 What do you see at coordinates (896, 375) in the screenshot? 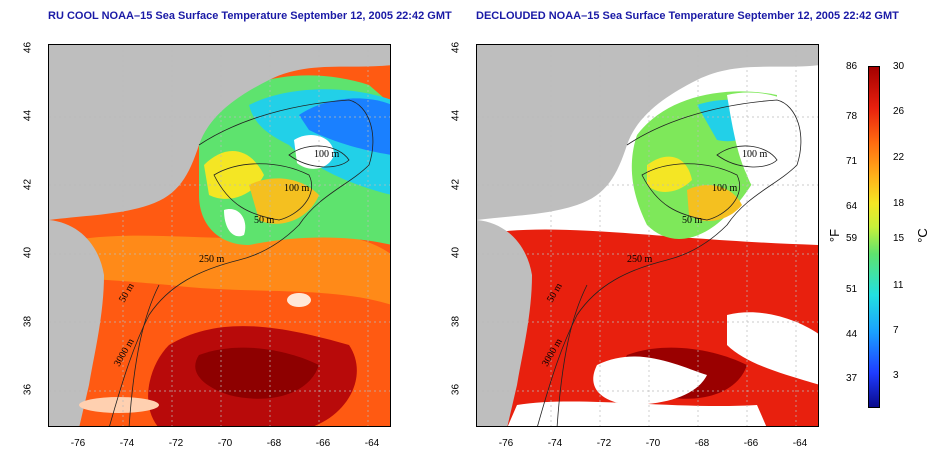
I see `celsius-tick: 3` at bounding box center [896, 375].